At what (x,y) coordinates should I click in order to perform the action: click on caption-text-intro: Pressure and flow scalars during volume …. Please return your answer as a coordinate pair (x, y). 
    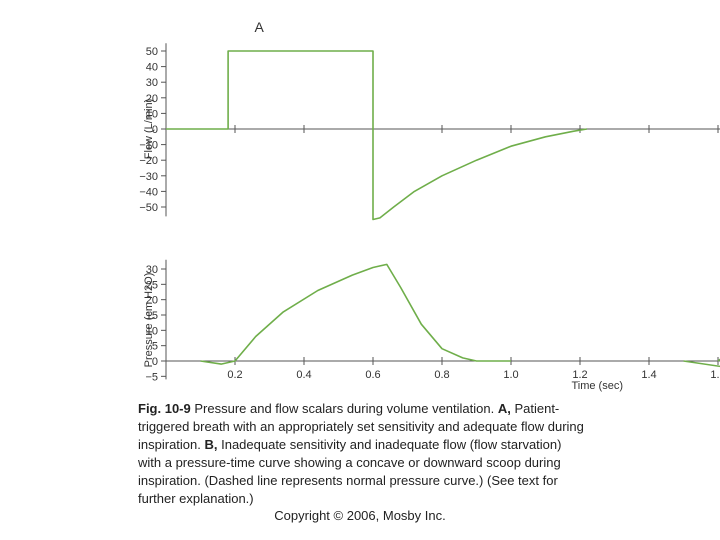
    Looking at the image, I should click on (344, 408).